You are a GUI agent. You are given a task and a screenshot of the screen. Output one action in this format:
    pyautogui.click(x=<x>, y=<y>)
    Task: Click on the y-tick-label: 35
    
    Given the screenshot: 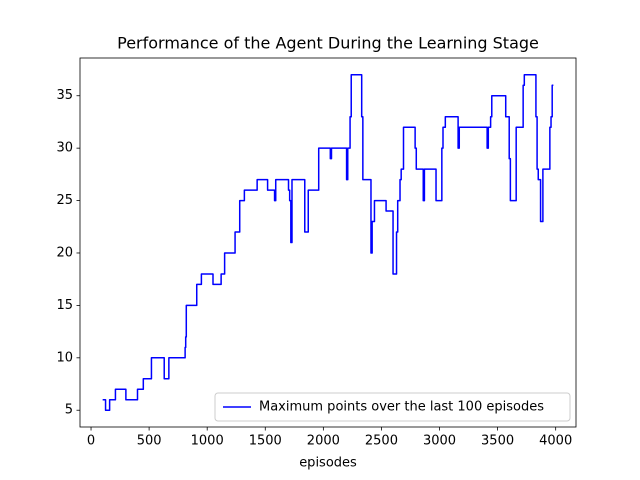 What is the action you would take?
    pyautogui.click(x=64, y=95)
    